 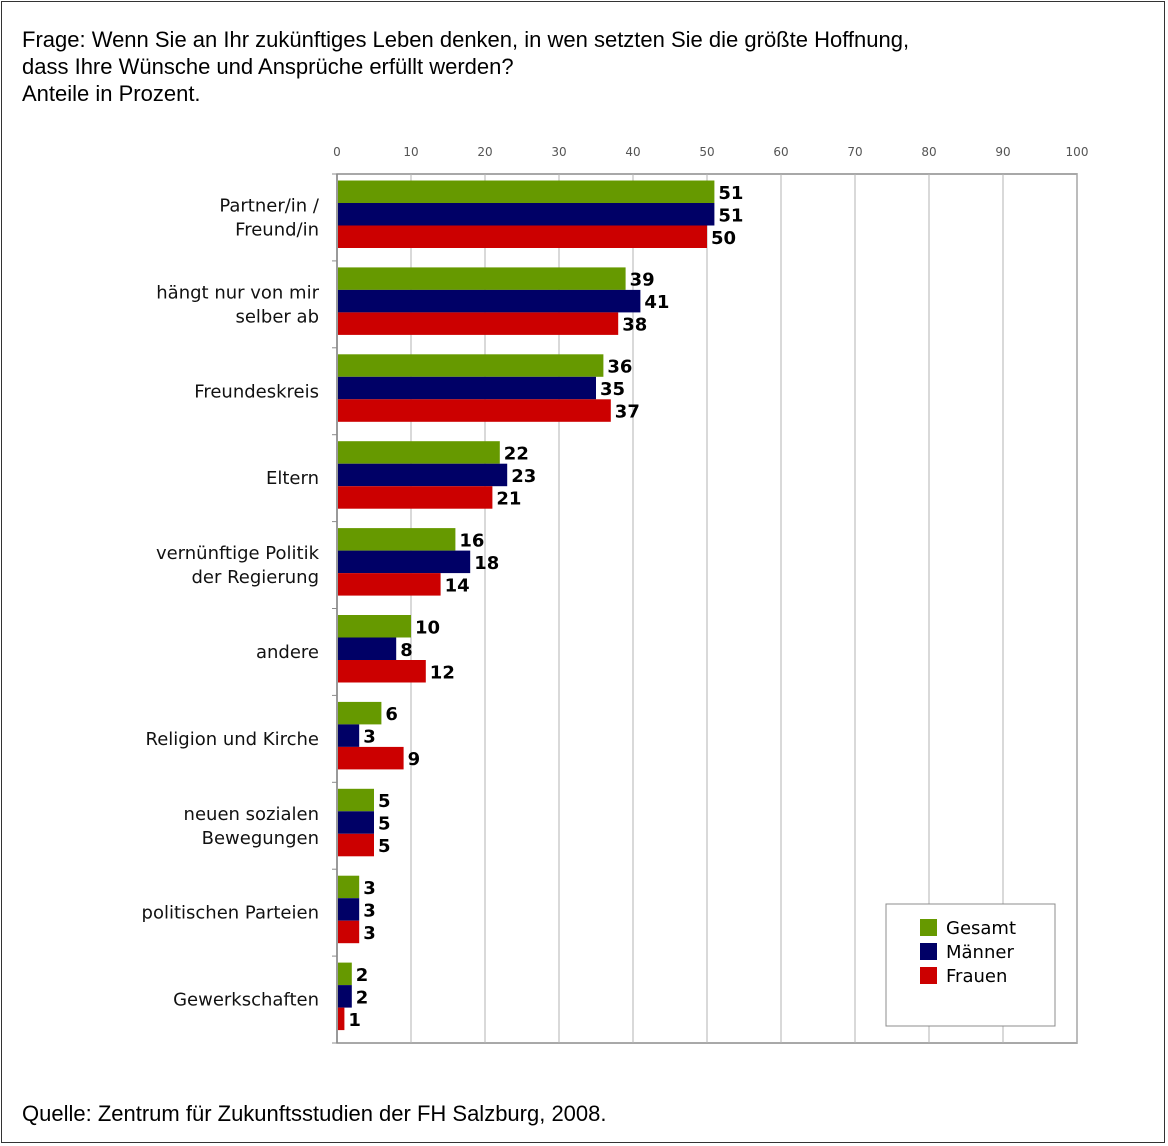 What do you see at coordinates (632, 152) in the screenshot?
I see `x-tick-label: 40` at bounding box center [632, 152].